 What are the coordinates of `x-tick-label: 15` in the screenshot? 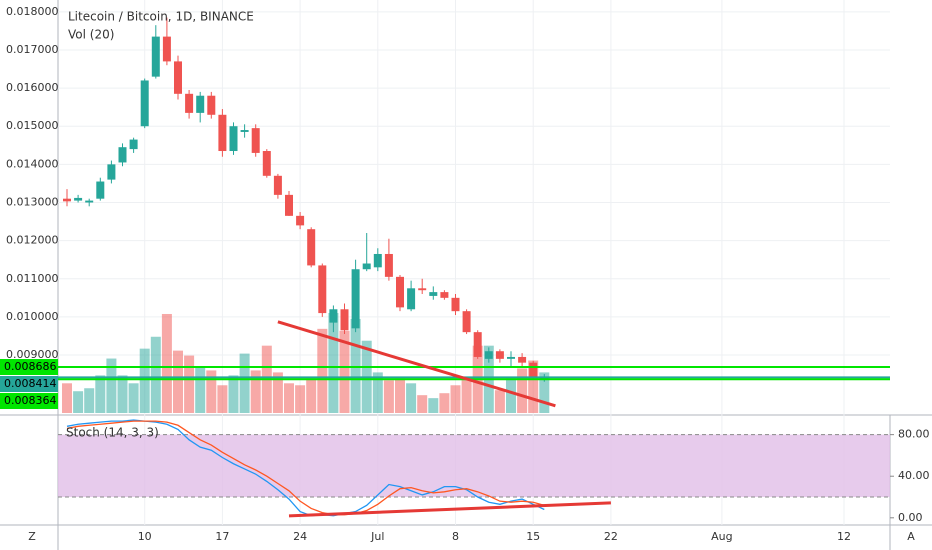 It's located at (533, 536).